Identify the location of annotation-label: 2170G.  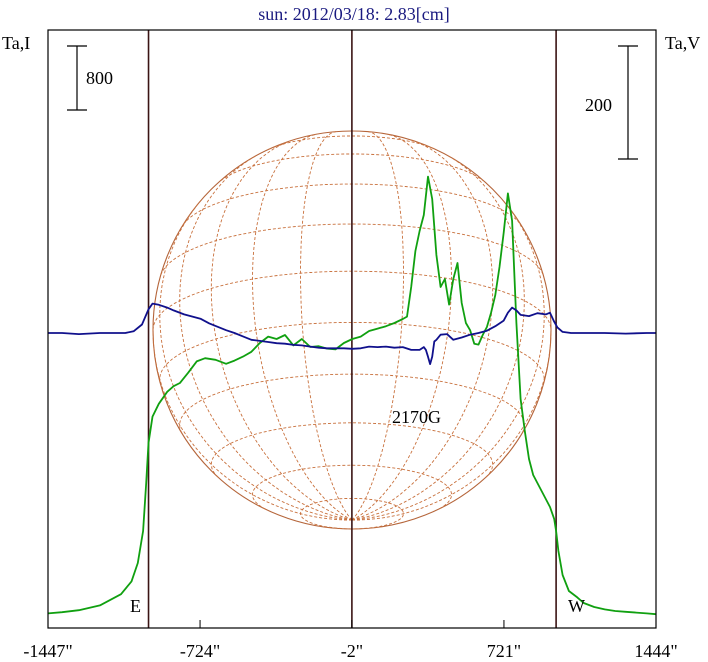
(416, 417).